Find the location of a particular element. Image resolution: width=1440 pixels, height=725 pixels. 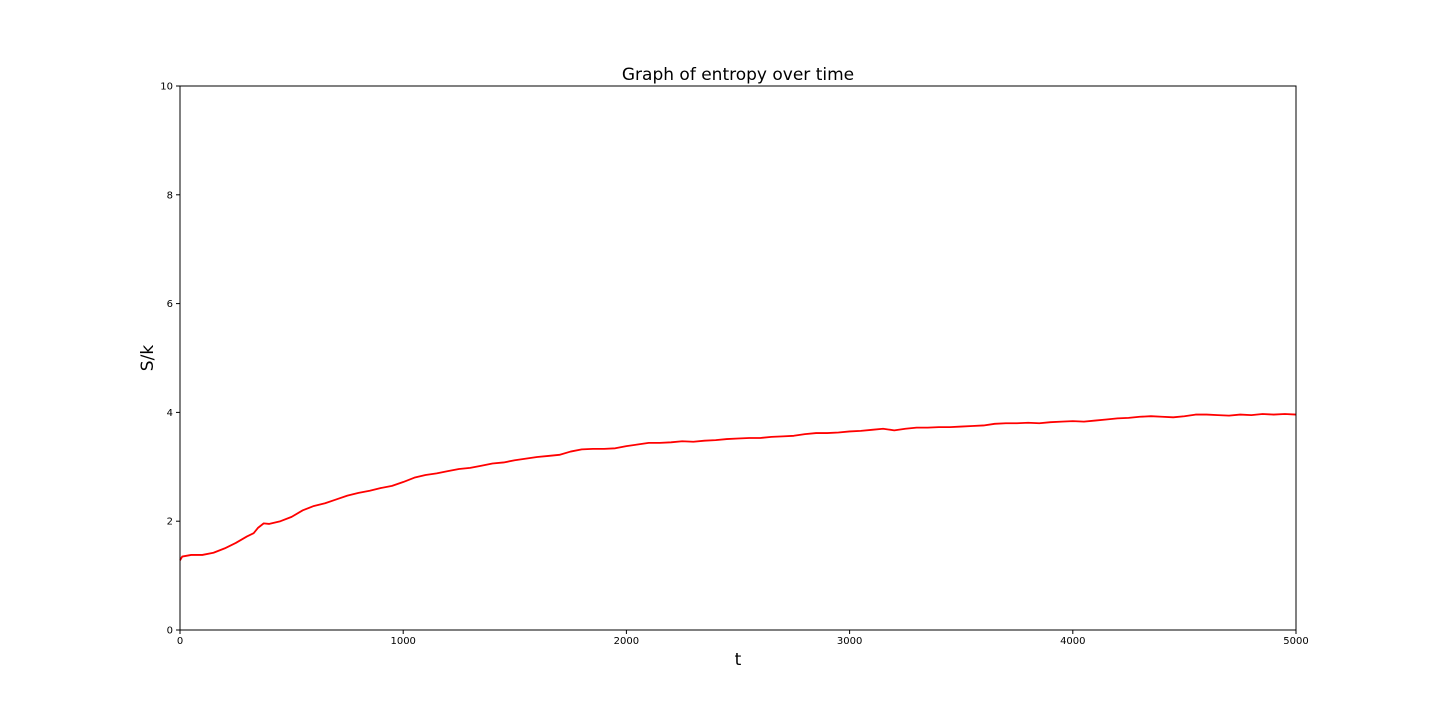

x-tick-label: 3000 is located at coordinates (849, 641).